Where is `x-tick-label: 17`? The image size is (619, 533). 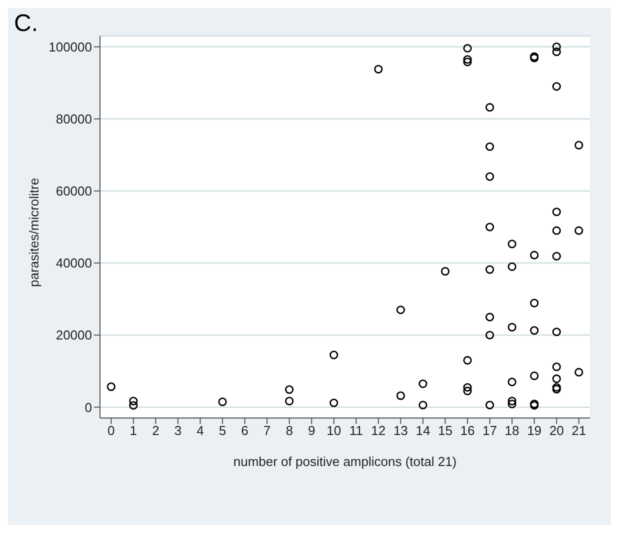 x-tick-label: 17 is located at coordinates (490, 430).